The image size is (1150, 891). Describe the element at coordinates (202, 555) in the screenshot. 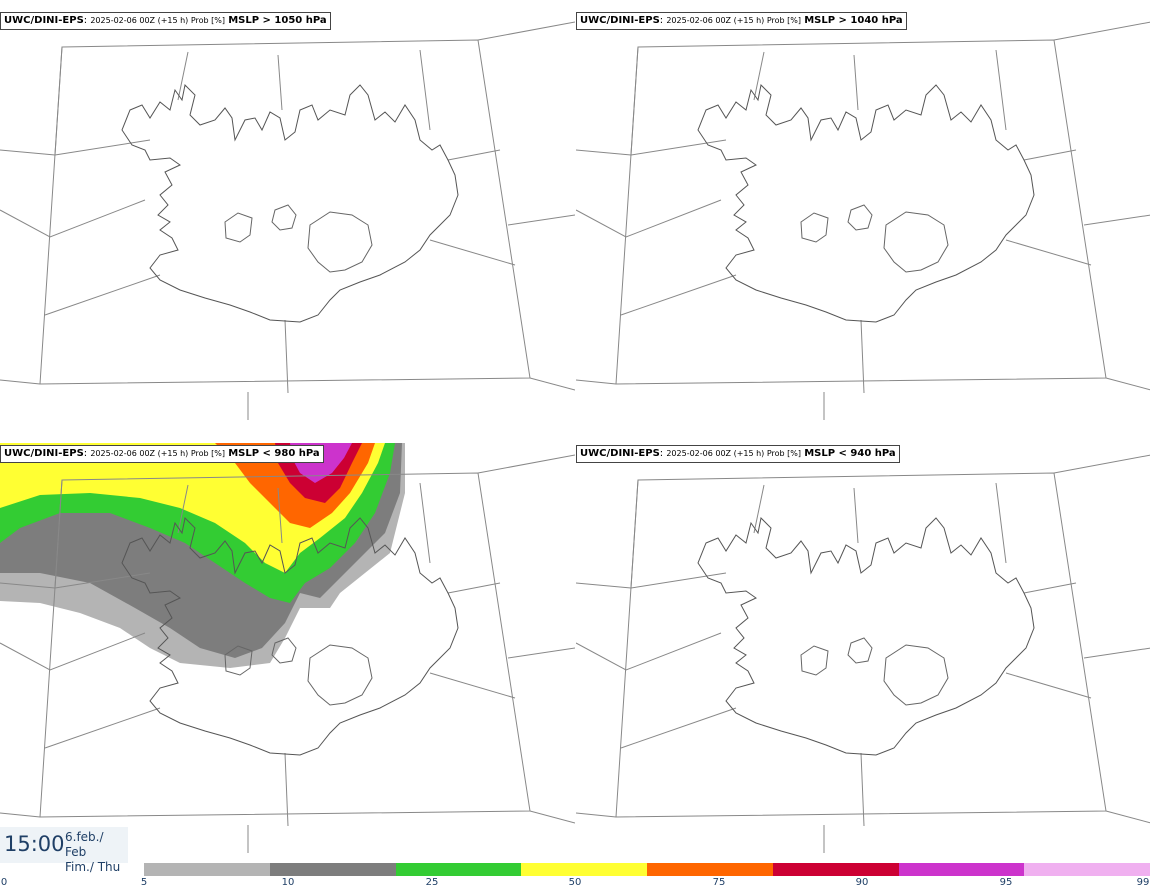

I see `probability-field` at that location.